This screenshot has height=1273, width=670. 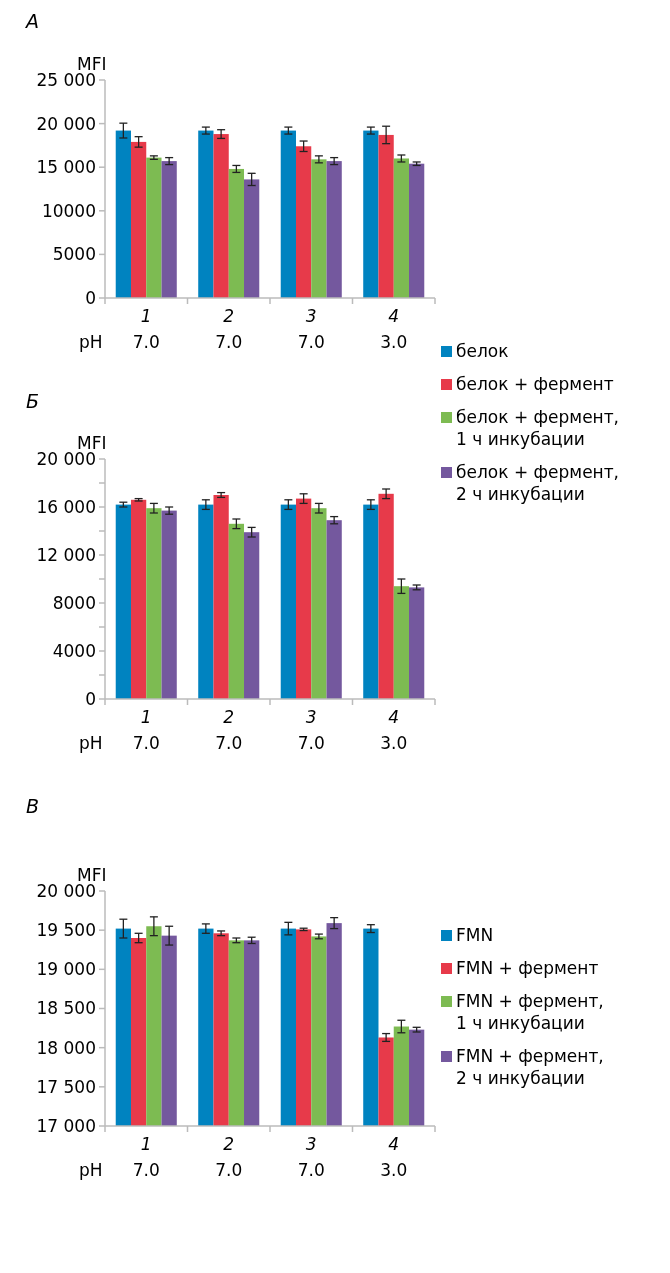 What do you see at coordinates (66, 1086) in the screenshot?
I see `y-tick-label: 17 500` at bounding box center [66, 1086].